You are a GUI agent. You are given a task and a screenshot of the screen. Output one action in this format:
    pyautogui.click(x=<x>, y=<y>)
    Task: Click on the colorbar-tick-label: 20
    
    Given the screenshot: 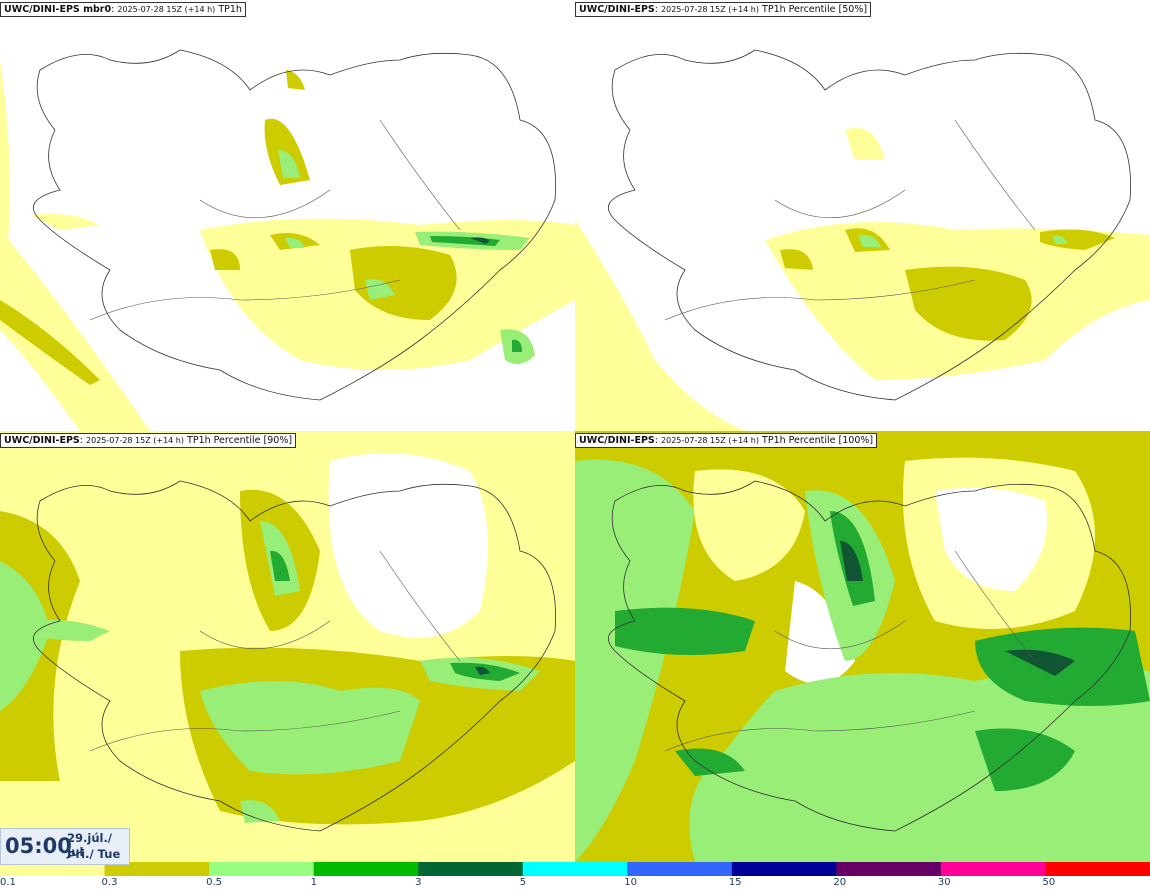 What is the action you would take?
    pyautogui.click(x=840, y=882)
    